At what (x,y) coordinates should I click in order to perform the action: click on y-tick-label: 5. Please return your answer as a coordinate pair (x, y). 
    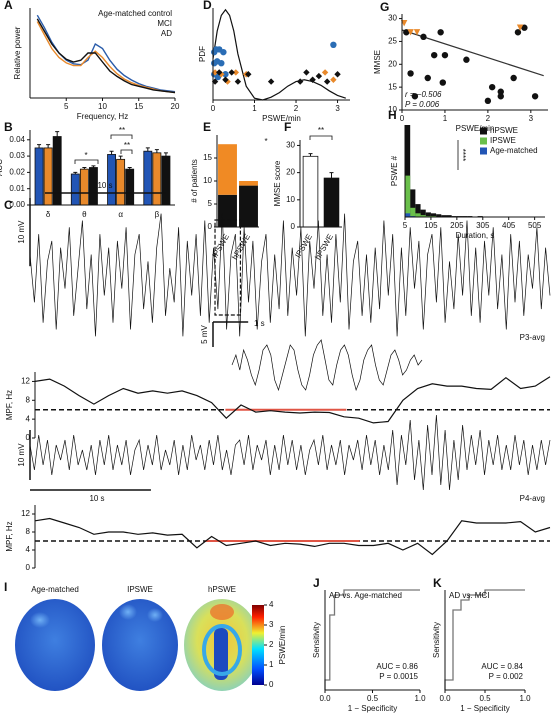
    Looking at the image, I should click on (210, 203).